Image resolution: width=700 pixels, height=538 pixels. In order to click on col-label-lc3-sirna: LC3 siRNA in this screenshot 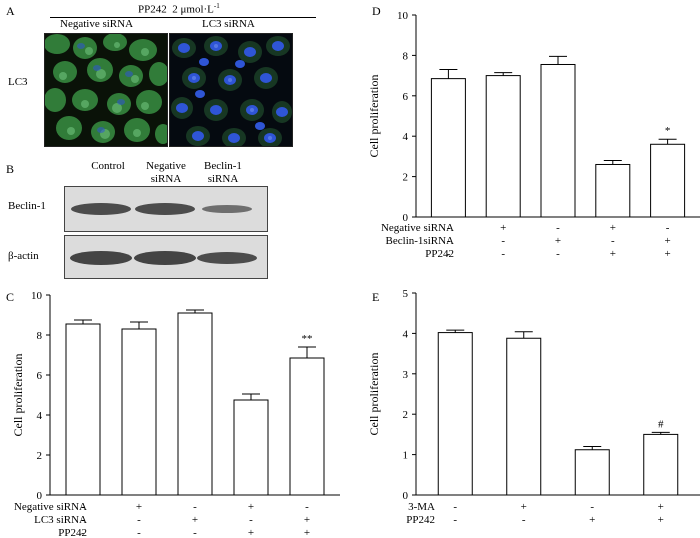, I will do `click(228, 24)`.